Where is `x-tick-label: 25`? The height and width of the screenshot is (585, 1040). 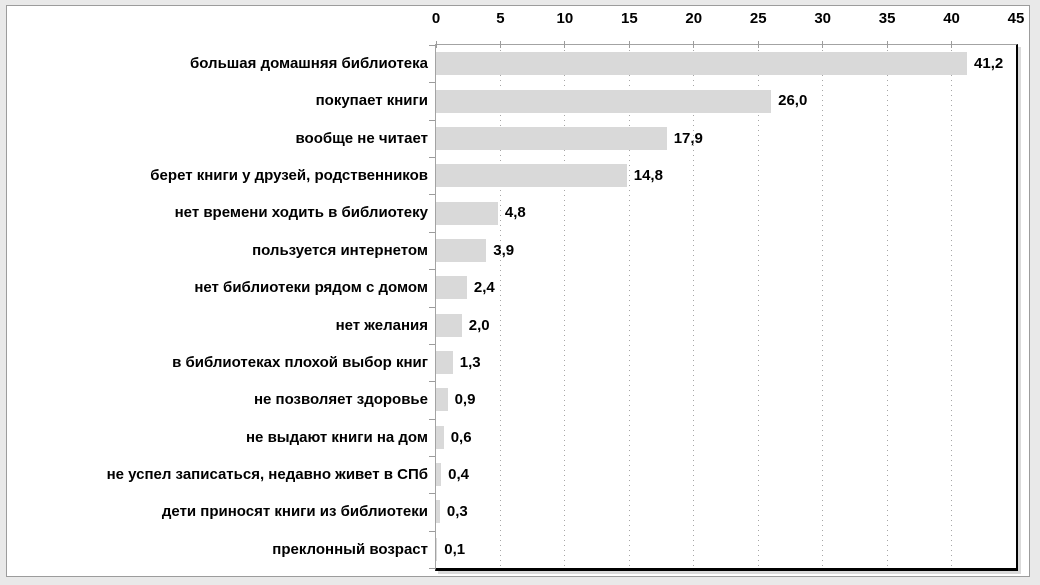 x-tick-label: 25 is located at coordinates (758, 18).